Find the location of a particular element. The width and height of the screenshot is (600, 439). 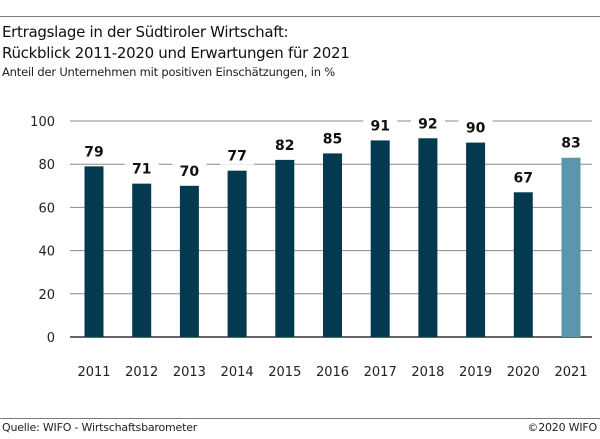

x-tick-label: 2016 is located at coordinates (332, 372).